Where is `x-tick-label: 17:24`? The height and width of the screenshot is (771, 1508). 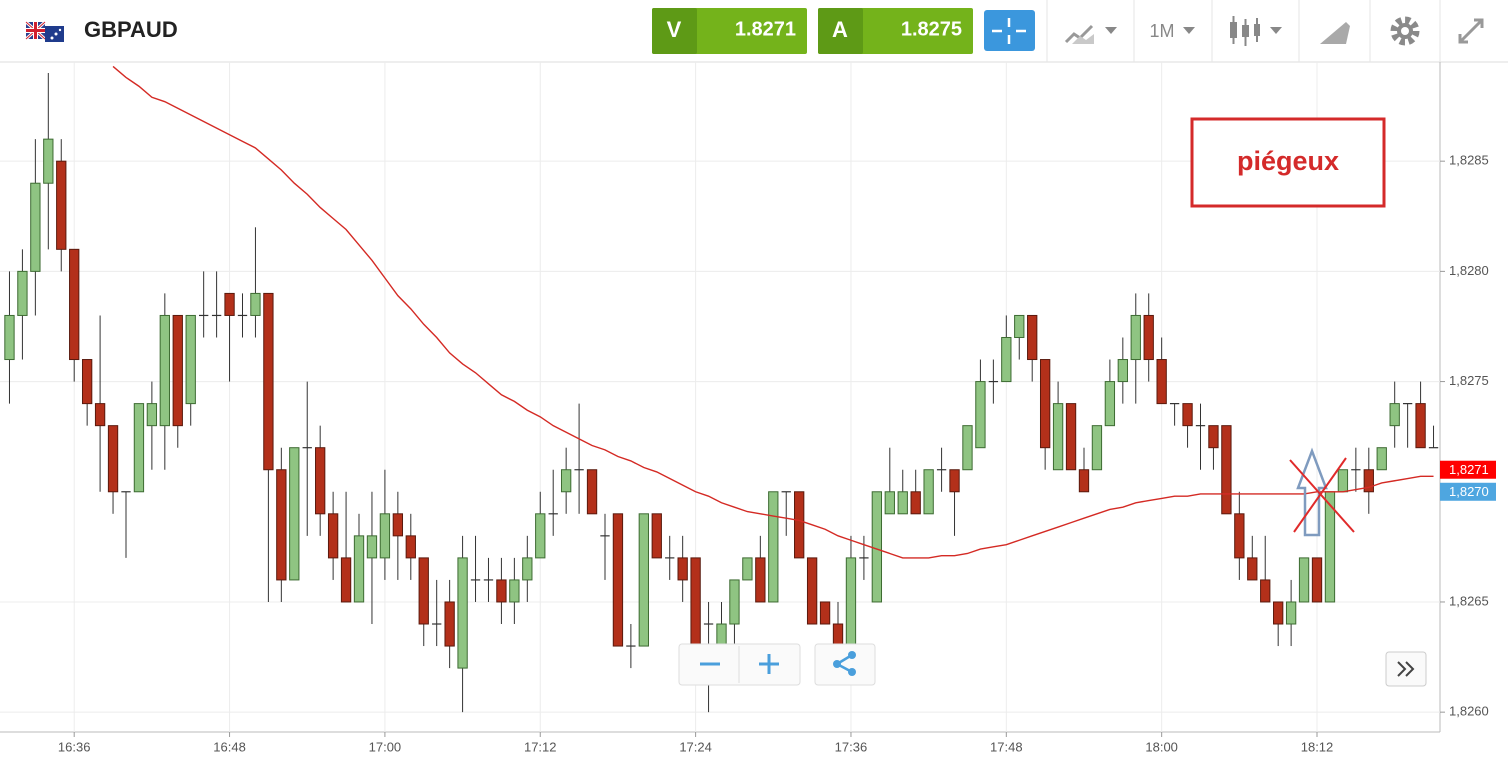
x-tick-label: 17:24 is located at coordinates (695, 746).